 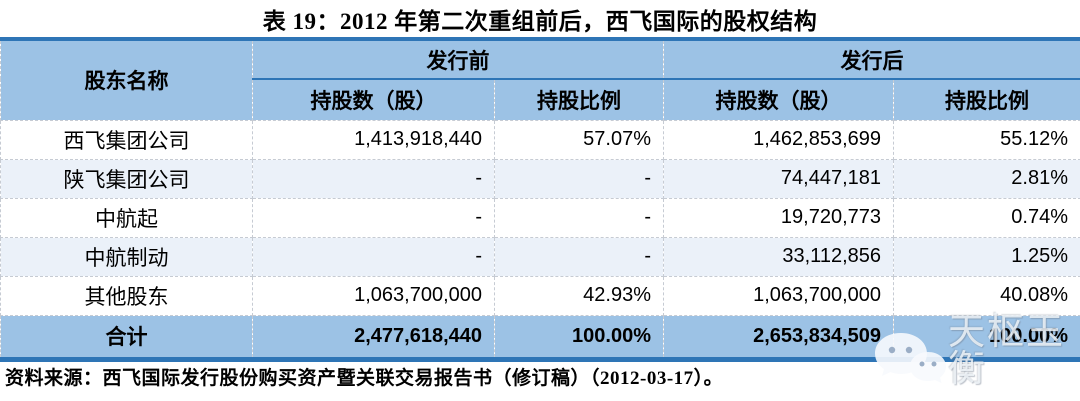 What do you see at coordinates (778, 296) in the screenshot?
I see `post-shares-cell: 1,063,700,000` at bounding box center [778, 296].